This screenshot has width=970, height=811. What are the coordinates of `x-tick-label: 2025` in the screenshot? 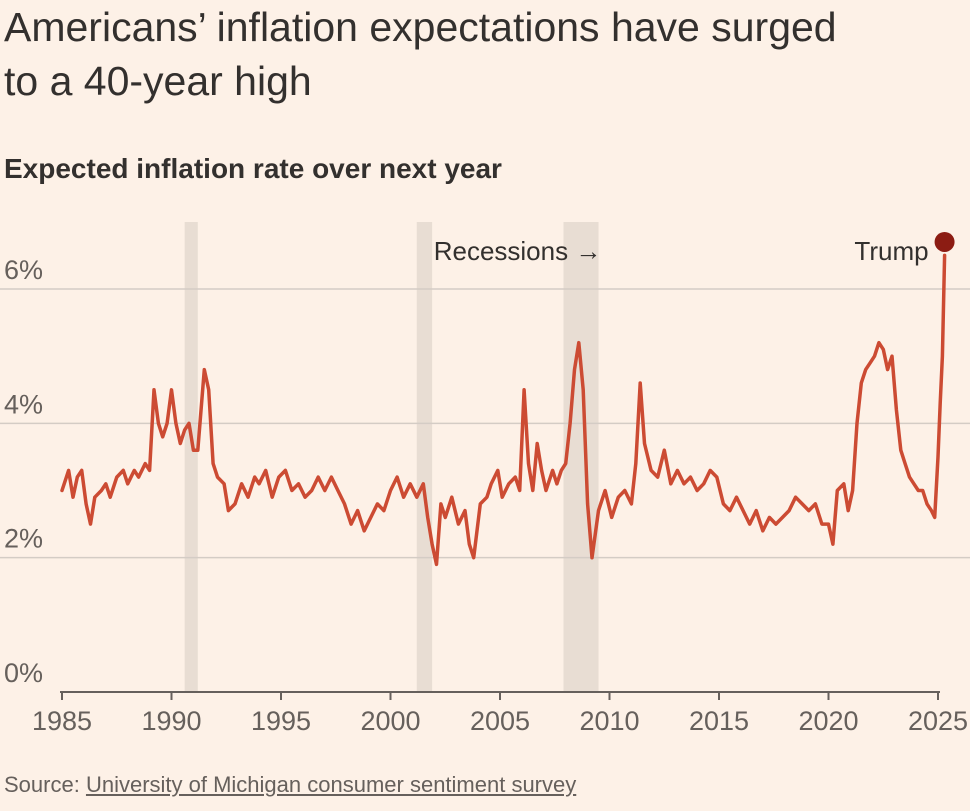 It's located at (938, 721).